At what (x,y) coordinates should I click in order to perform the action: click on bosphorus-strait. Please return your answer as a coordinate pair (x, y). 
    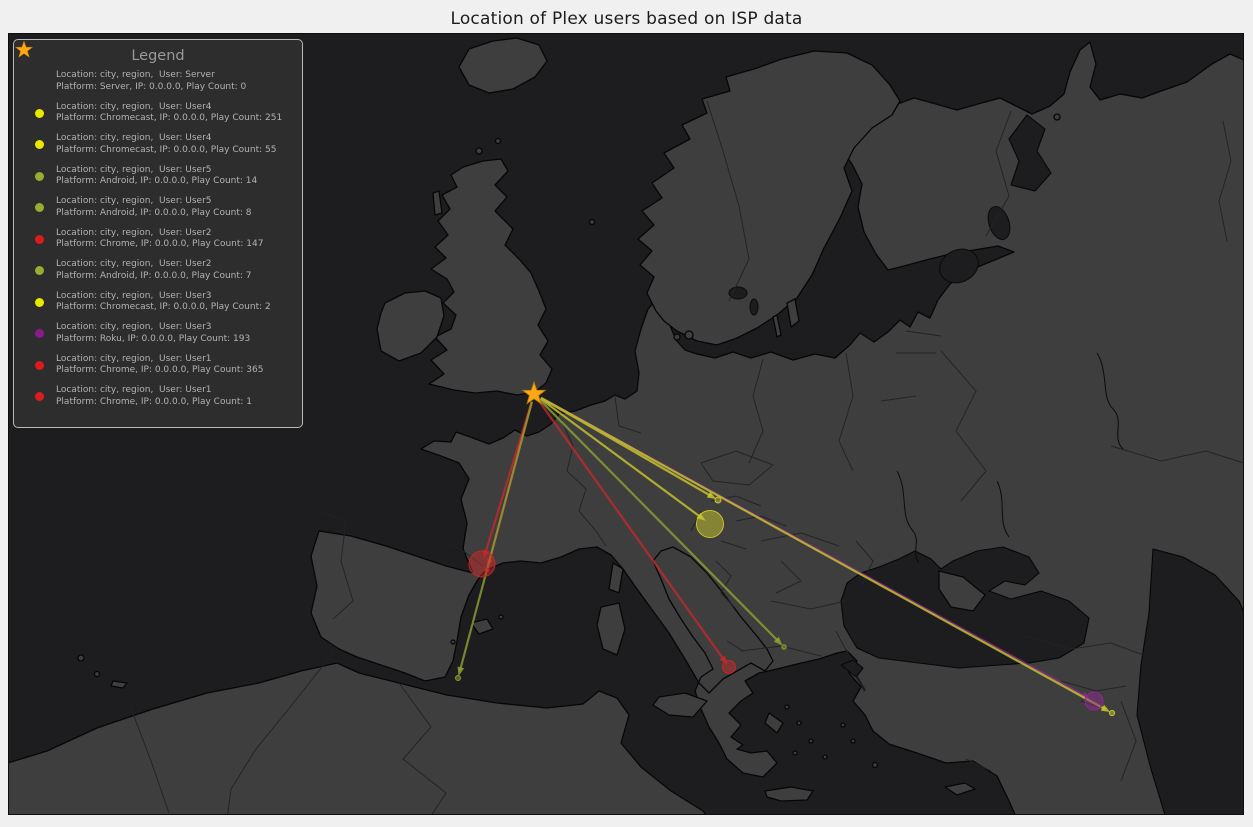
    Looking at the image, I should click on (854, 671).